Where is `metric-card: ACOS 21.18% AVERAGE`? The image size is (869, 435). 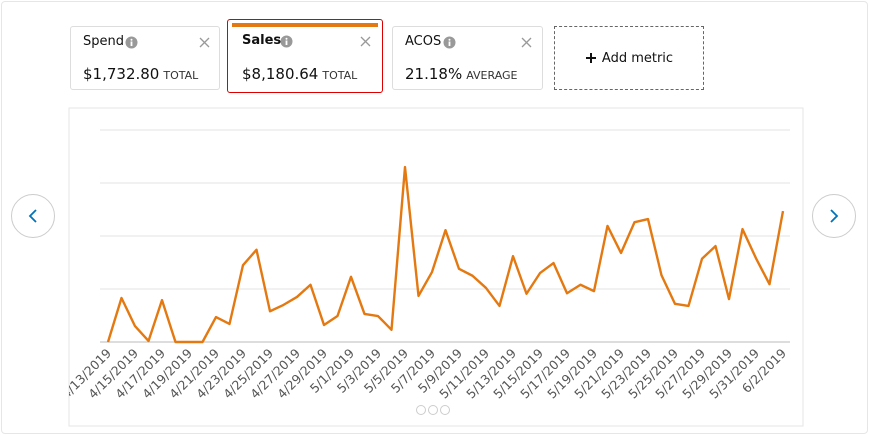
metric-card: ACOS 21.18% AVERAGE is located at coordinates (467, 58).